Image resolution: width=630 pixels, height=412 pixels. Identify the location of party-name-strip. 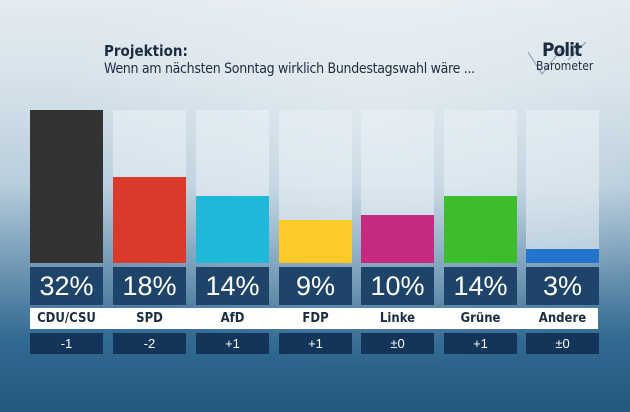
(314, 318).